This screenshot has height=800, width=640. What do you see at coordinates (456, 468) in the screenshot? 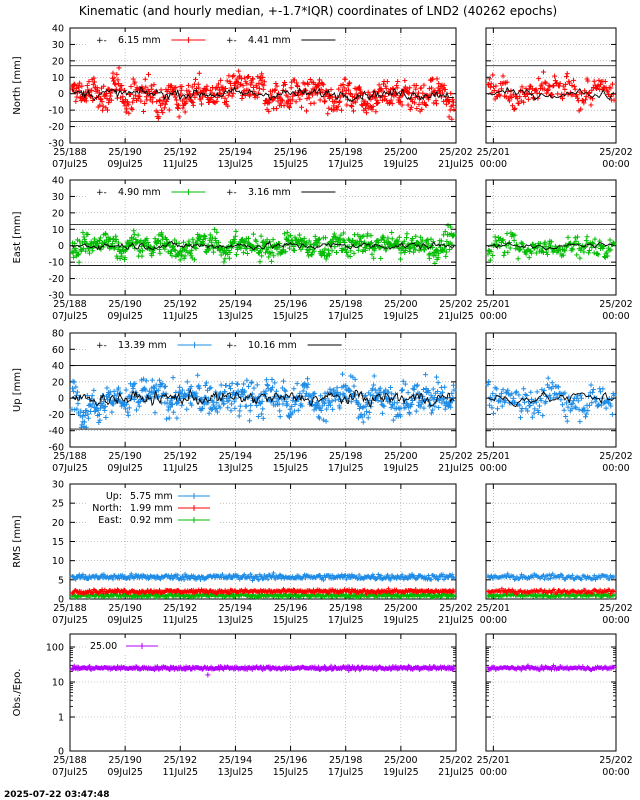
I see `x-tick-label-date: 21Jul25` at bounding box center [456, 468].